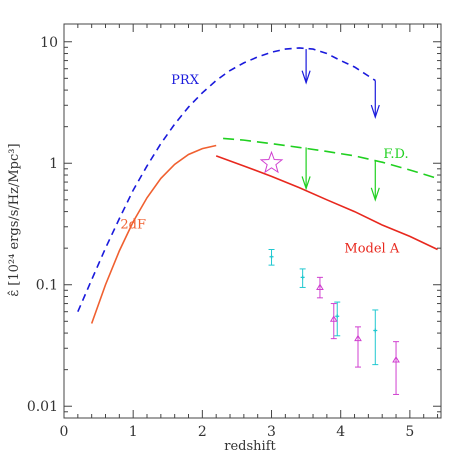 This screenshot has width=463, height=463. What do you see at coordinates (133, 432) in the screenshot?
I see `x-tick-label: 1` at bounding box center [133, 432].